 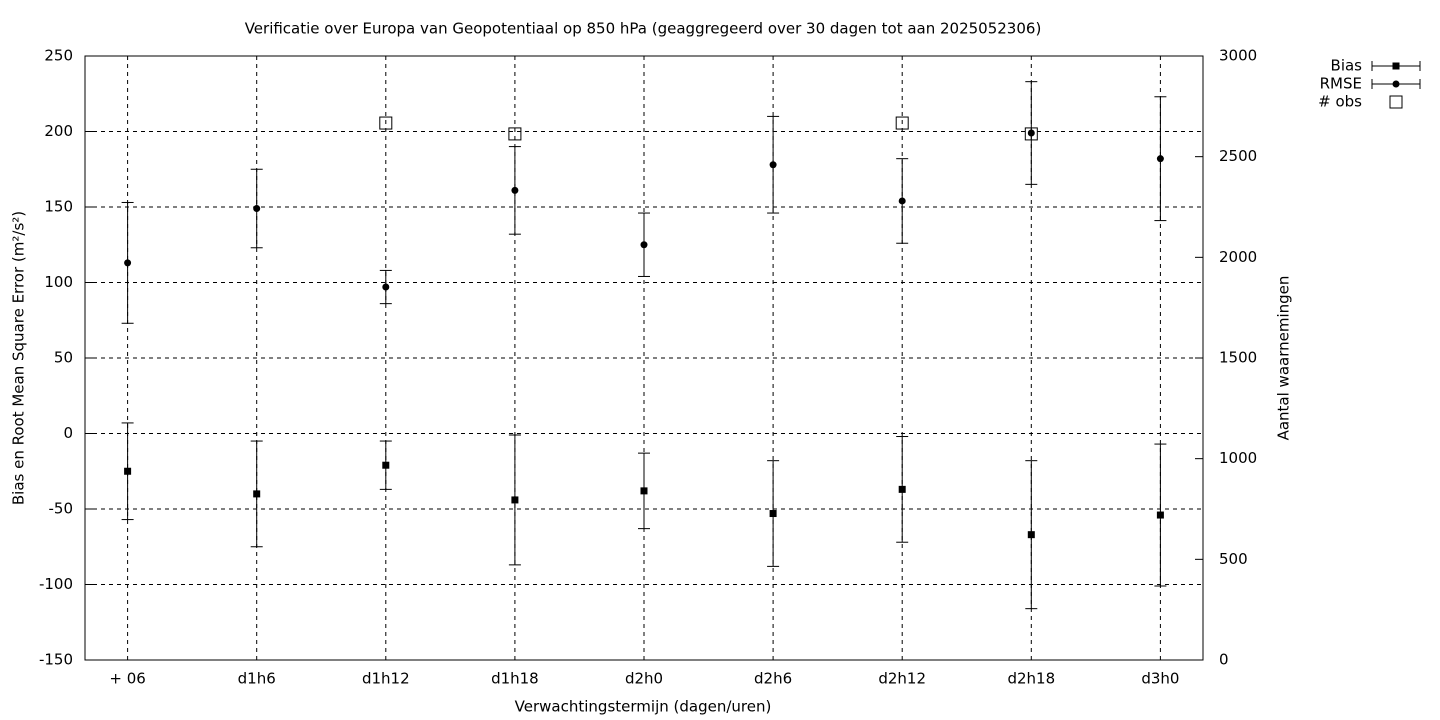 What do you see at coordinates (773, 679) in the screenshot?
I see `x-tick-label: d2h6` at bounding box center [773, 679].